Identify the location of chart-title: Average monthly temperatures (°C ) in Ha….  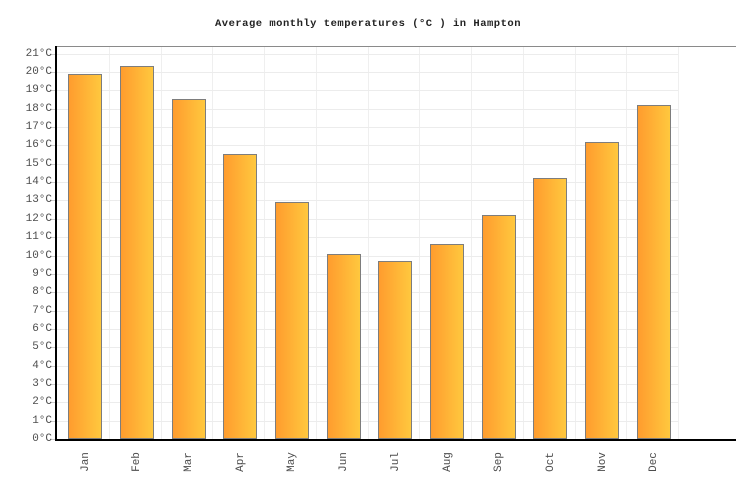
(368, 24).